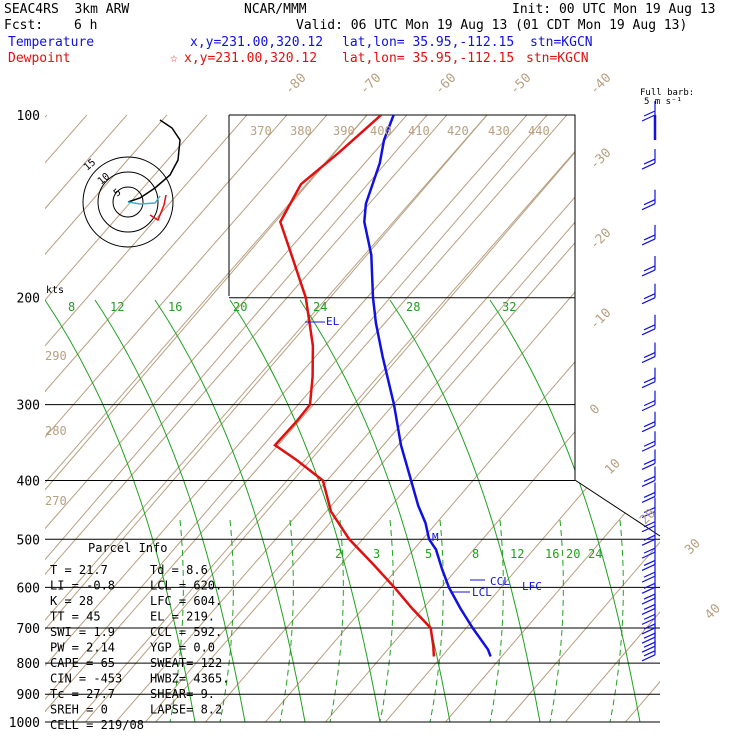 The width and height of the screenshot is (740, 740). What do you see at coordinates (56, 501) in the screenshot?
I see `adiabat-label: 270` at bounding box center [56, 501].